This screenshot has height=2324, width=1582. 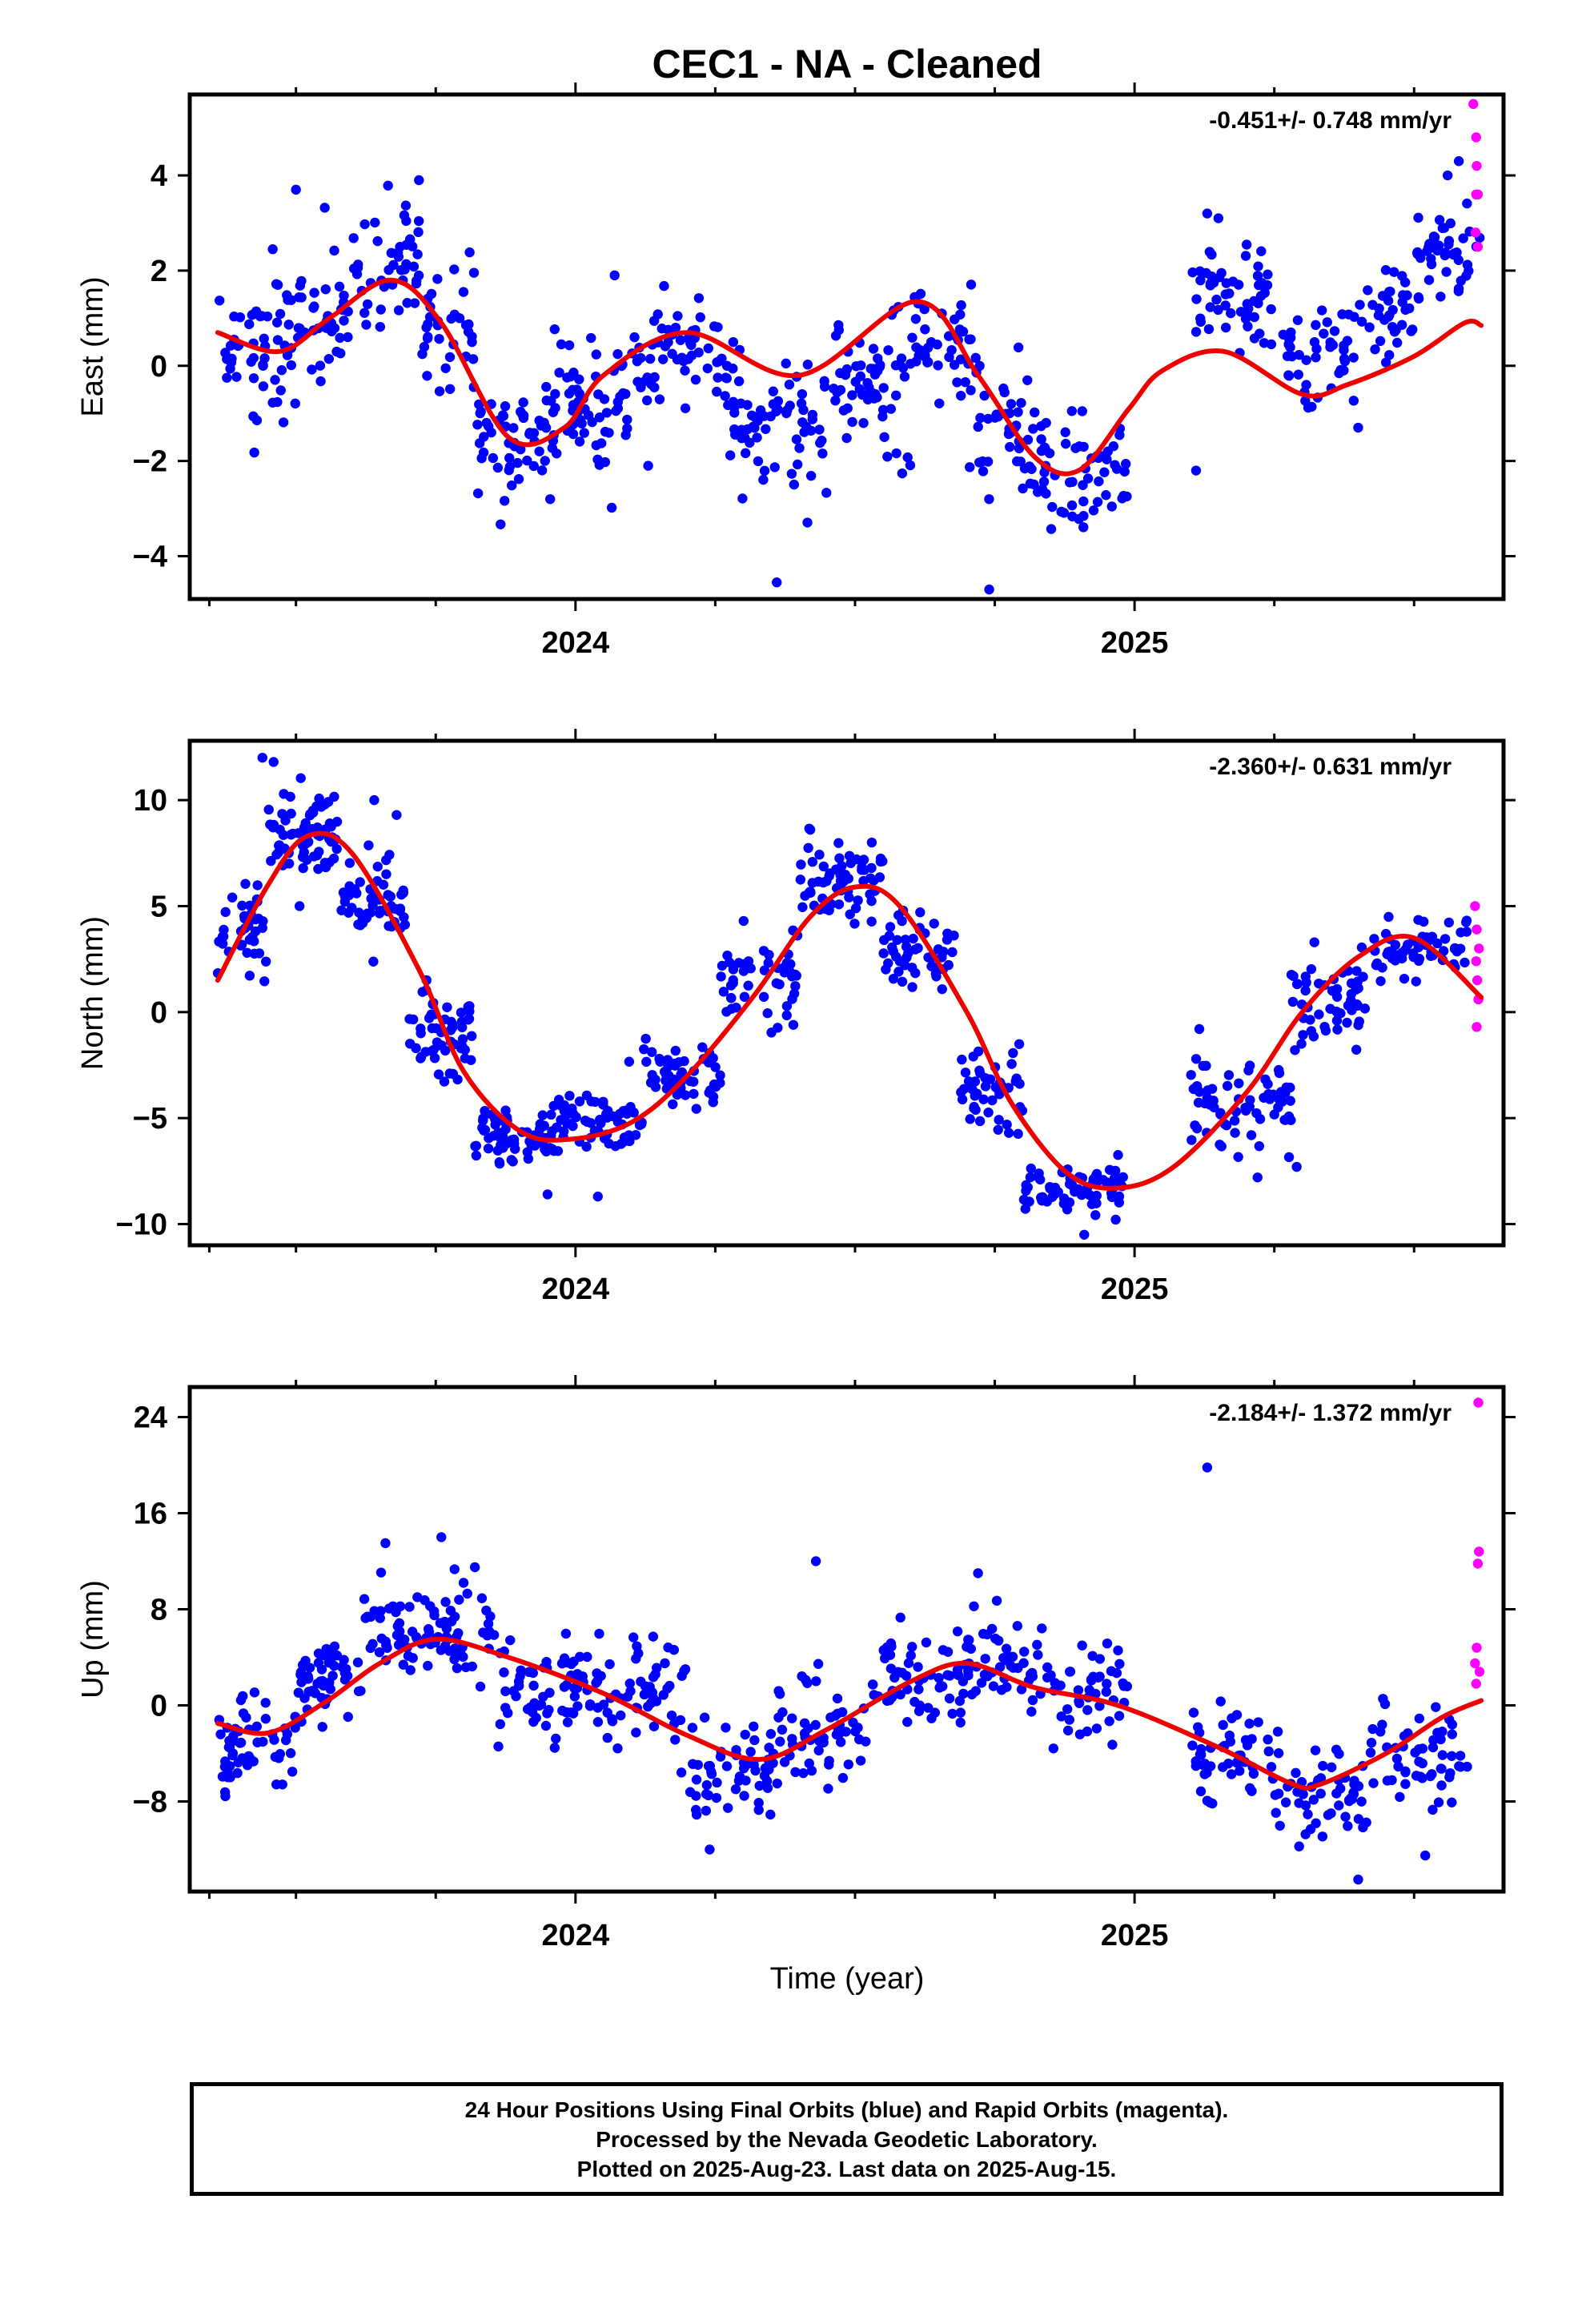 I want to click on east-rapid-orbit-point, so click(x=1476, y=137).